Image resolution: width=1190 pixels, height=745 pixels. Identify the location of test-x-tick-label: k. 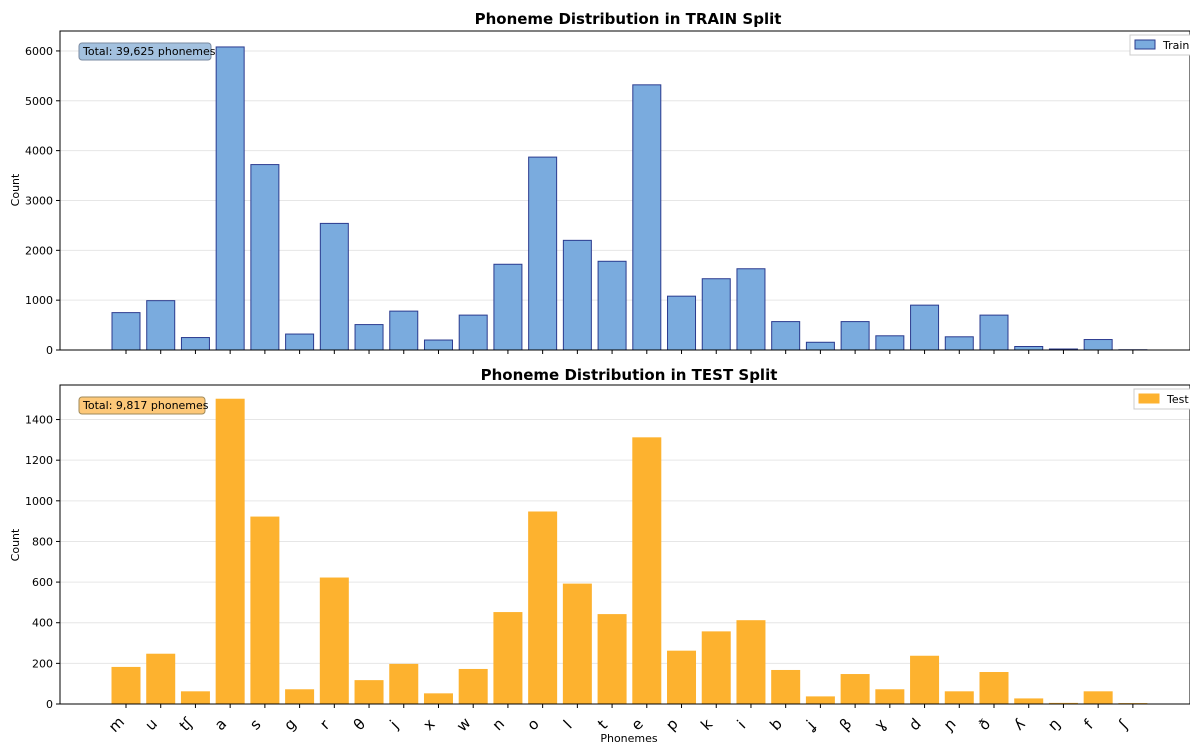
(706, 724).